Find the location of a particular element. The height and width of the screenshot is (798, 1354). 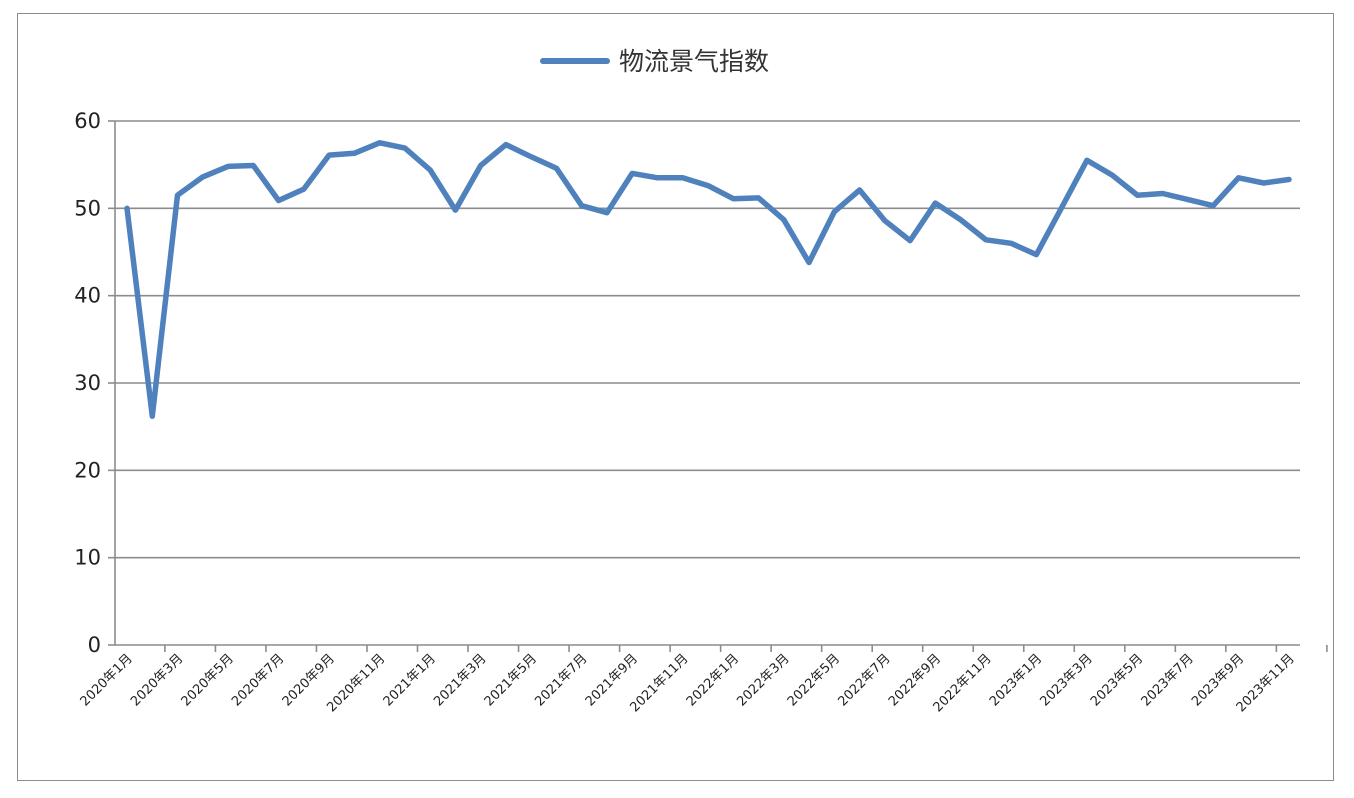

y-tick-label: 40 is located at coordinates (87, 296).